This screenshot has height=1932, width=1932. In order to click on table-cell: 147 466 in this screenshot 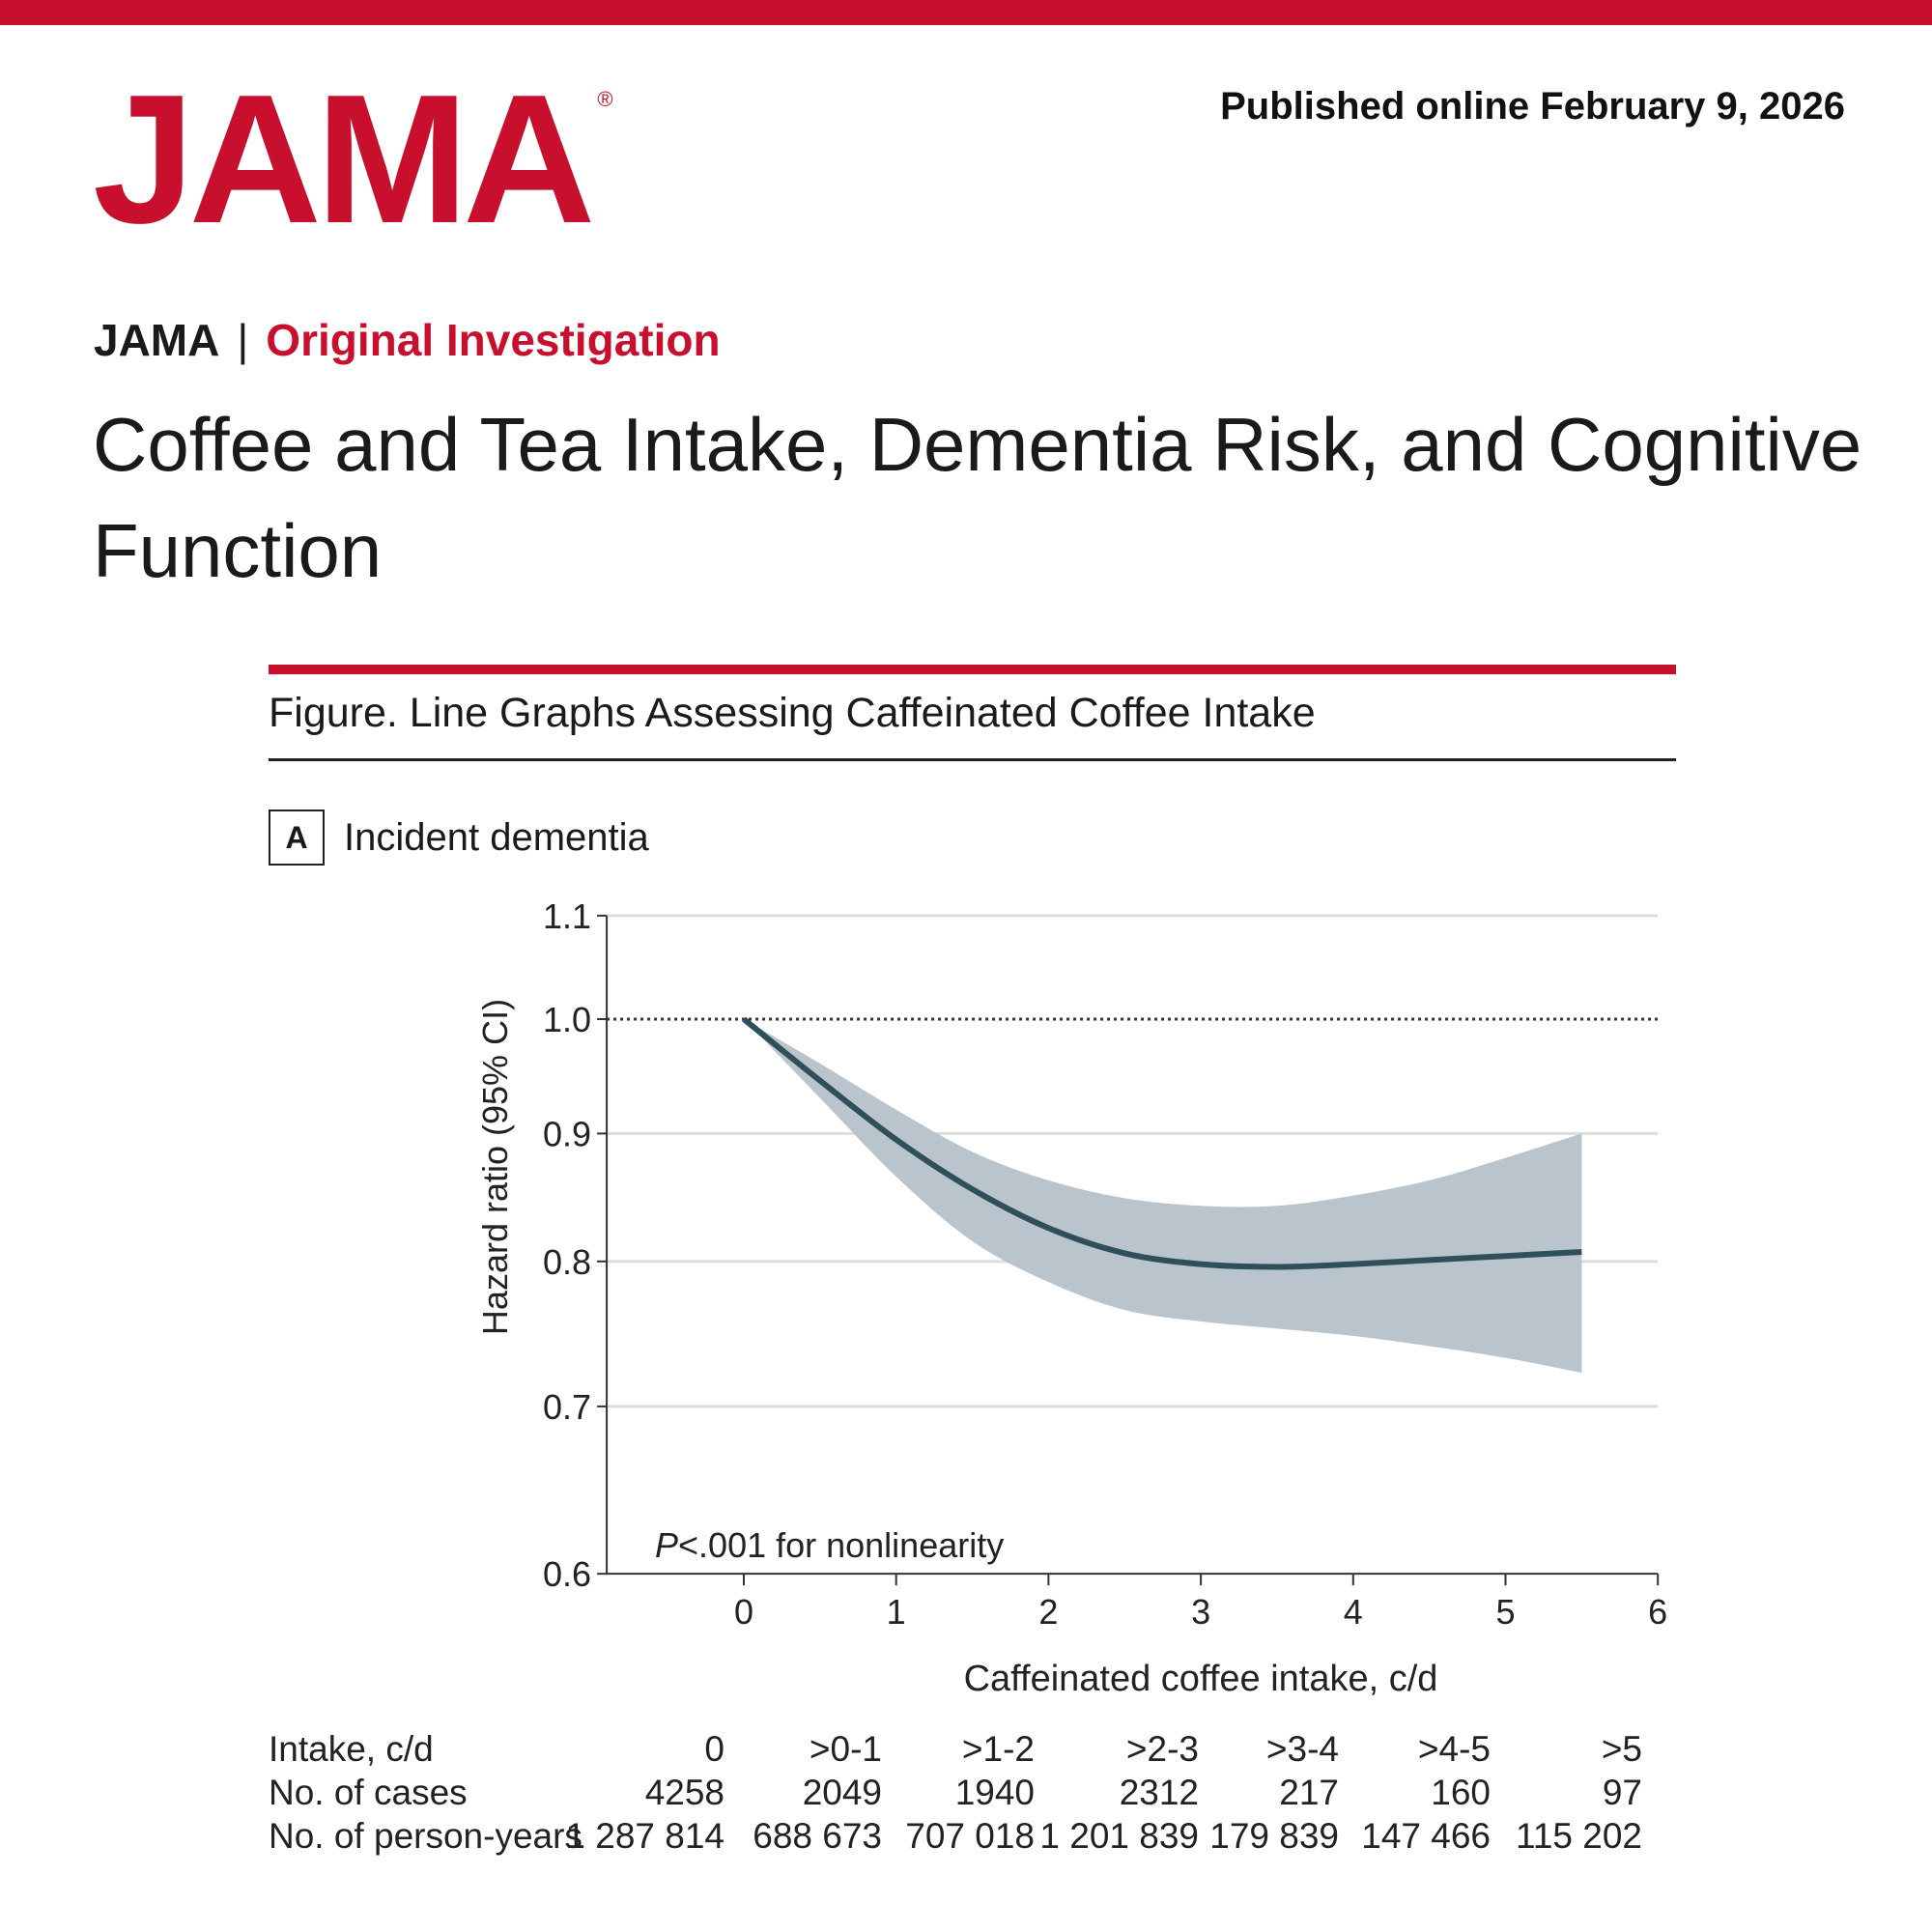, I will do `click(1426, 1836)`.